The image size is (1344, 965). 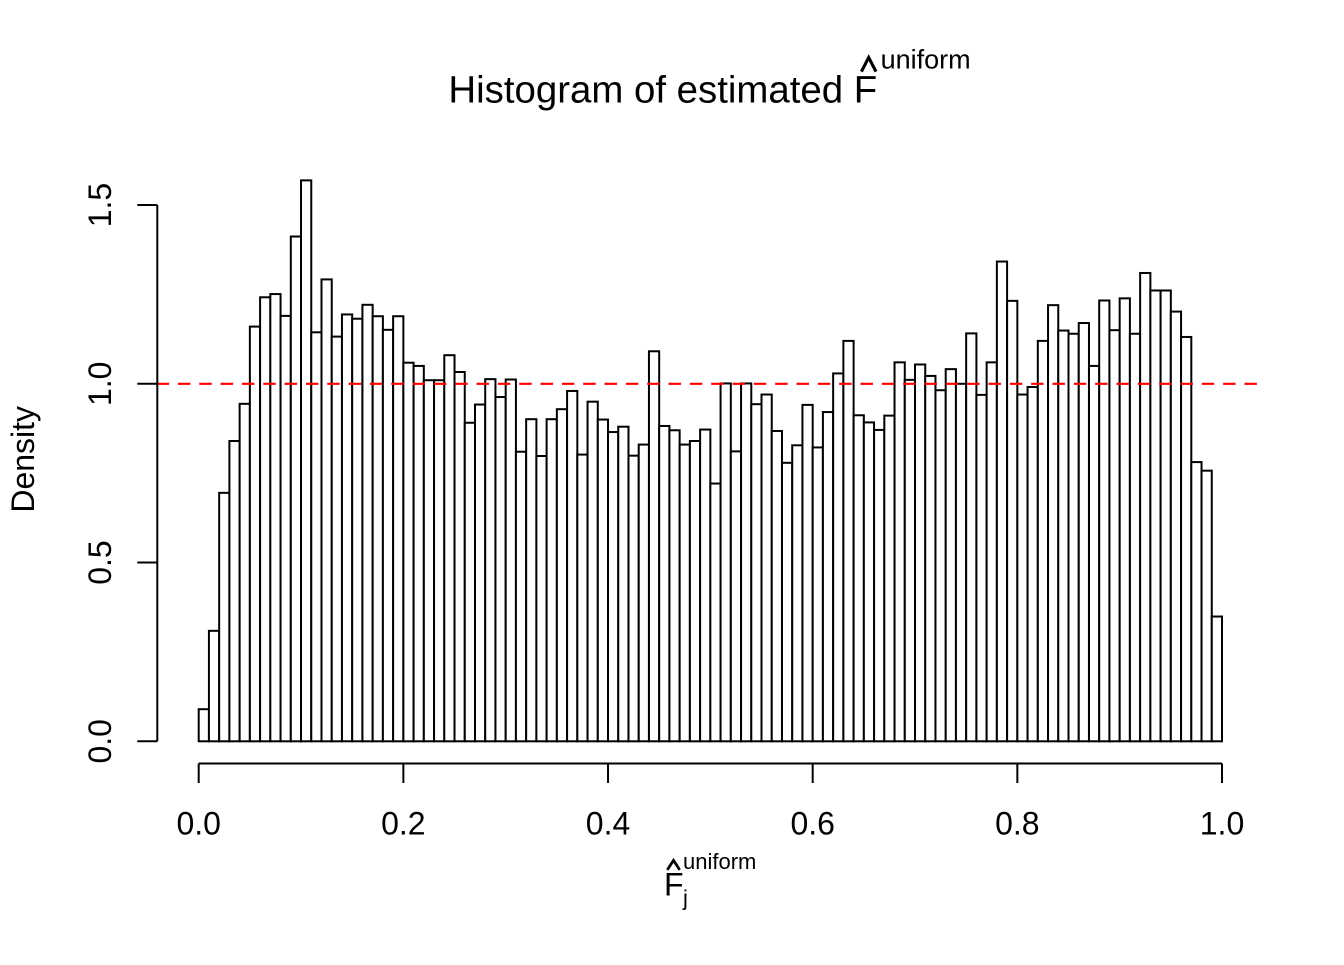 I want to click on svg-text: 0.5, so click(x=100, y=562).